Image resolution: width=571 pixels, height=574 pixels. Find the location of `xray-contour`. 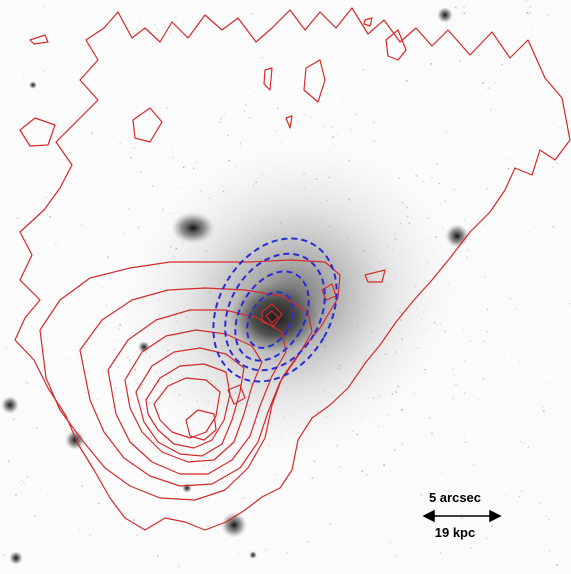

xray-contour is located at coordinates (193, 396).